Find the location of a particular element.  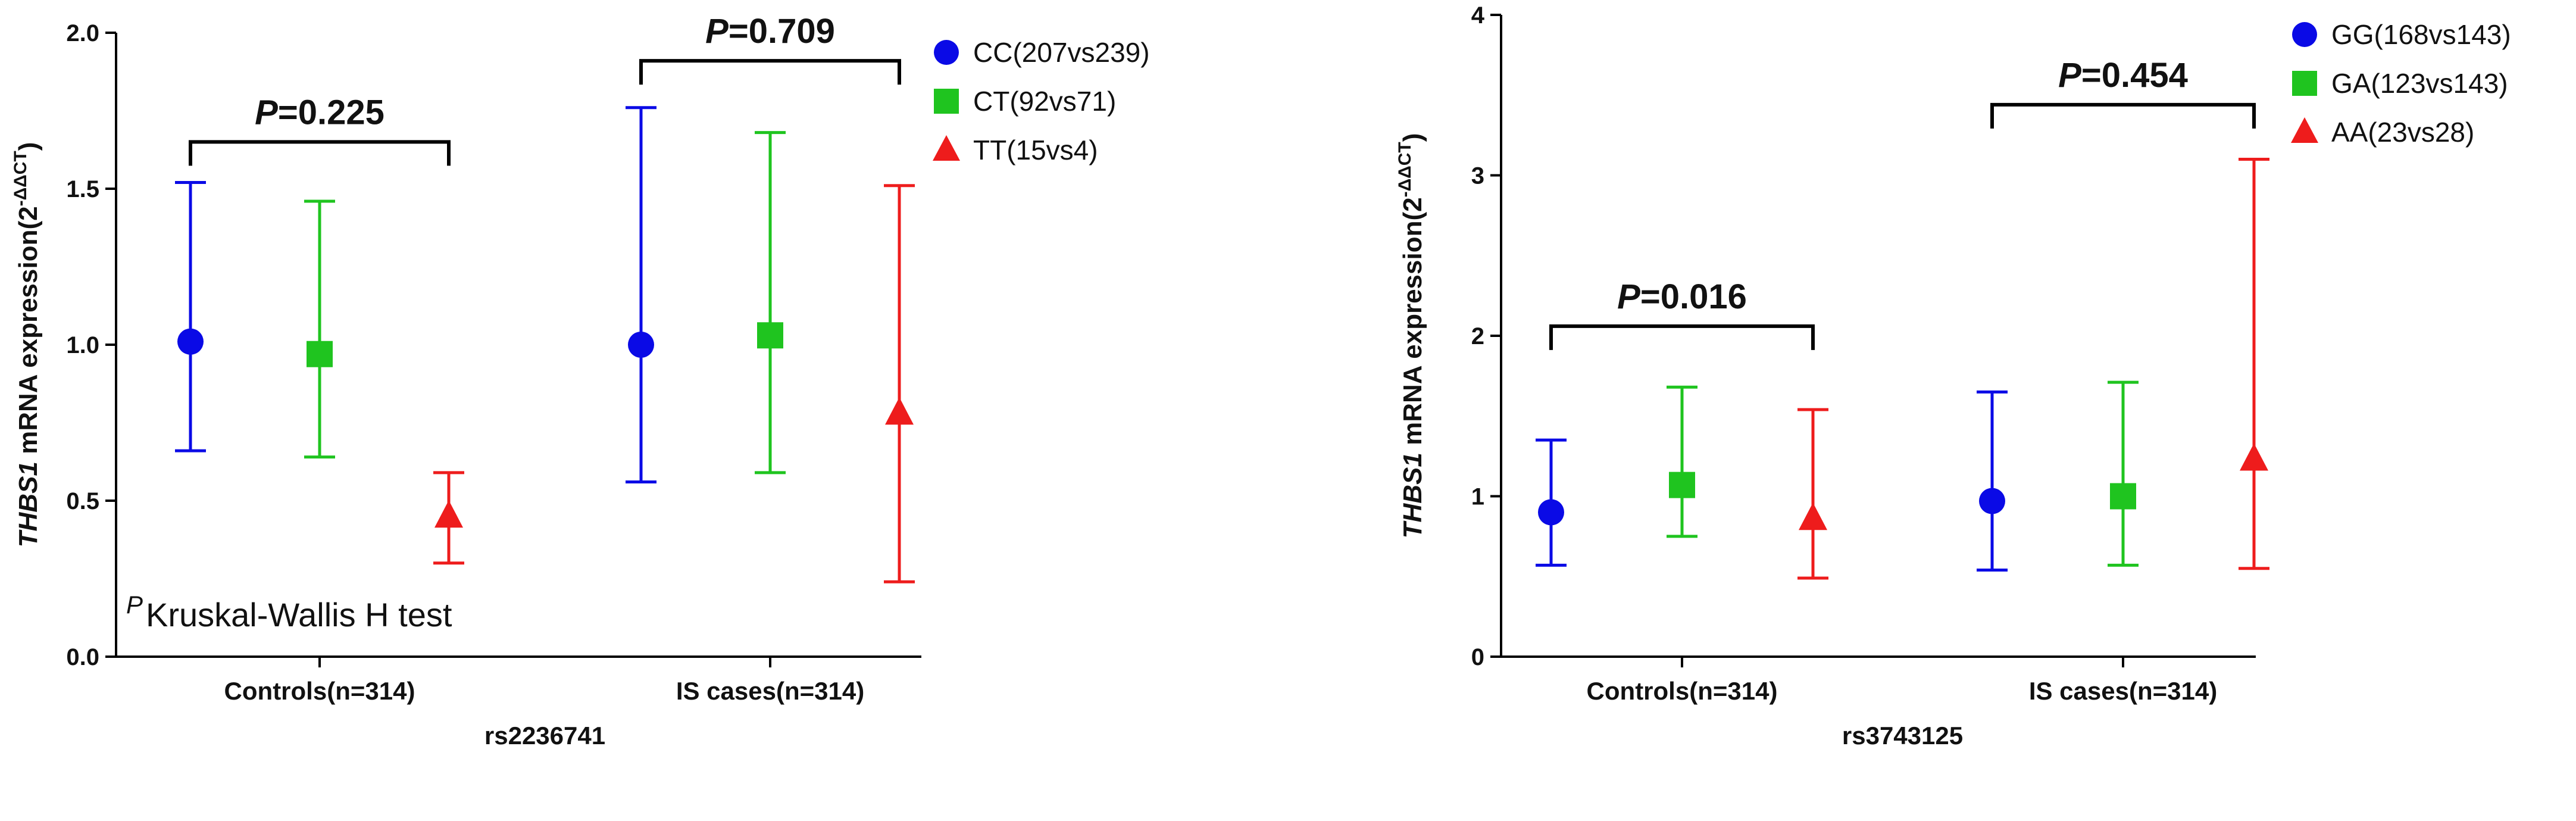

y-tick-label: 1 is located at coordinates (1477, 497).